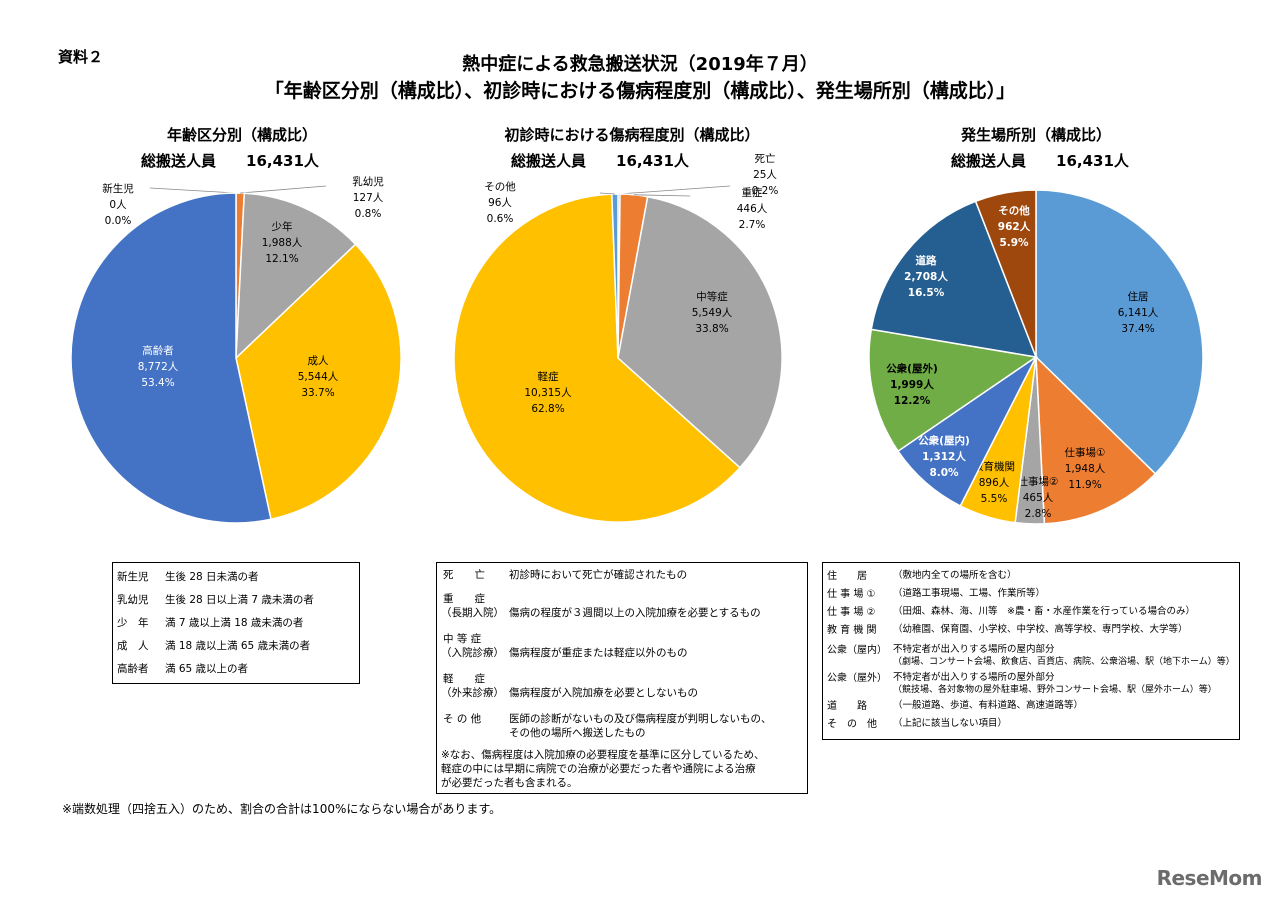 This screenshot has width=1280, height=904. I want to click on slice-name: 公衆(屋外), so click(912, 368).